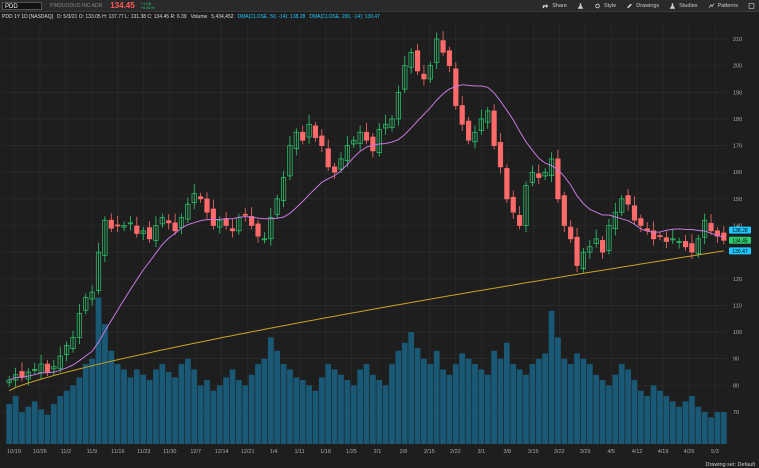  Describe the element at coordinates (507, 452) in the screenshot. I see `x-tick-label: 3/8` at that location.